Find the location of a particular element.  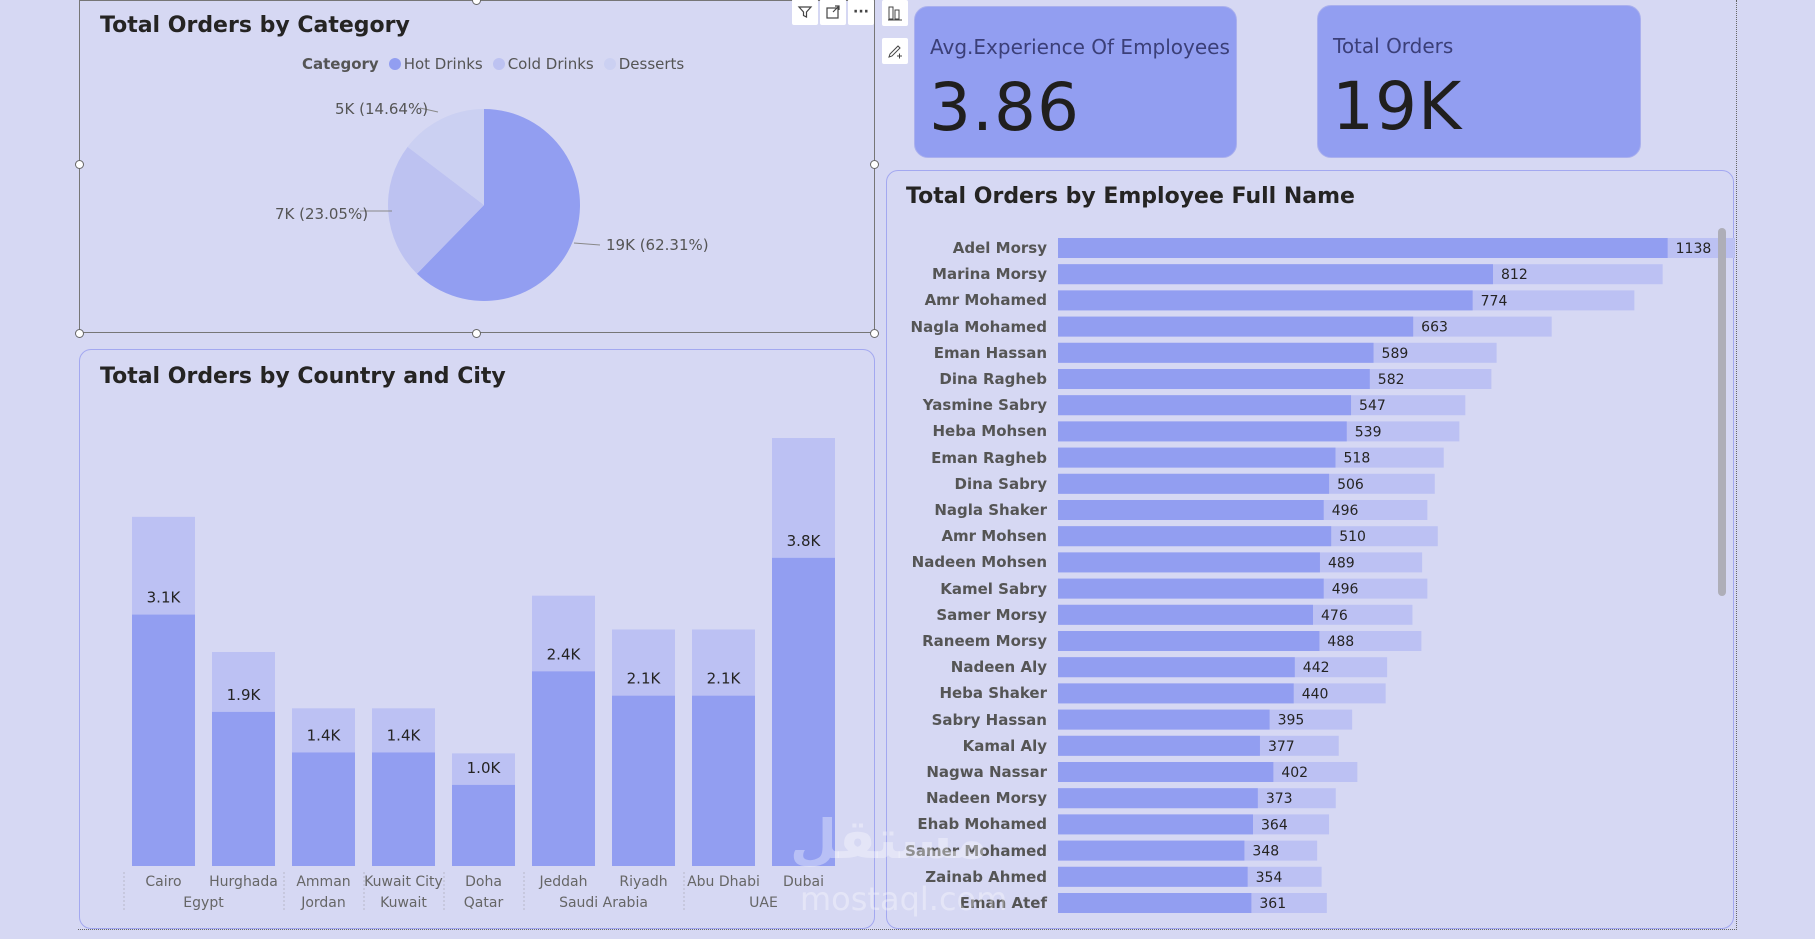

bar-kuwait-city is located at coordinates (403, 809).